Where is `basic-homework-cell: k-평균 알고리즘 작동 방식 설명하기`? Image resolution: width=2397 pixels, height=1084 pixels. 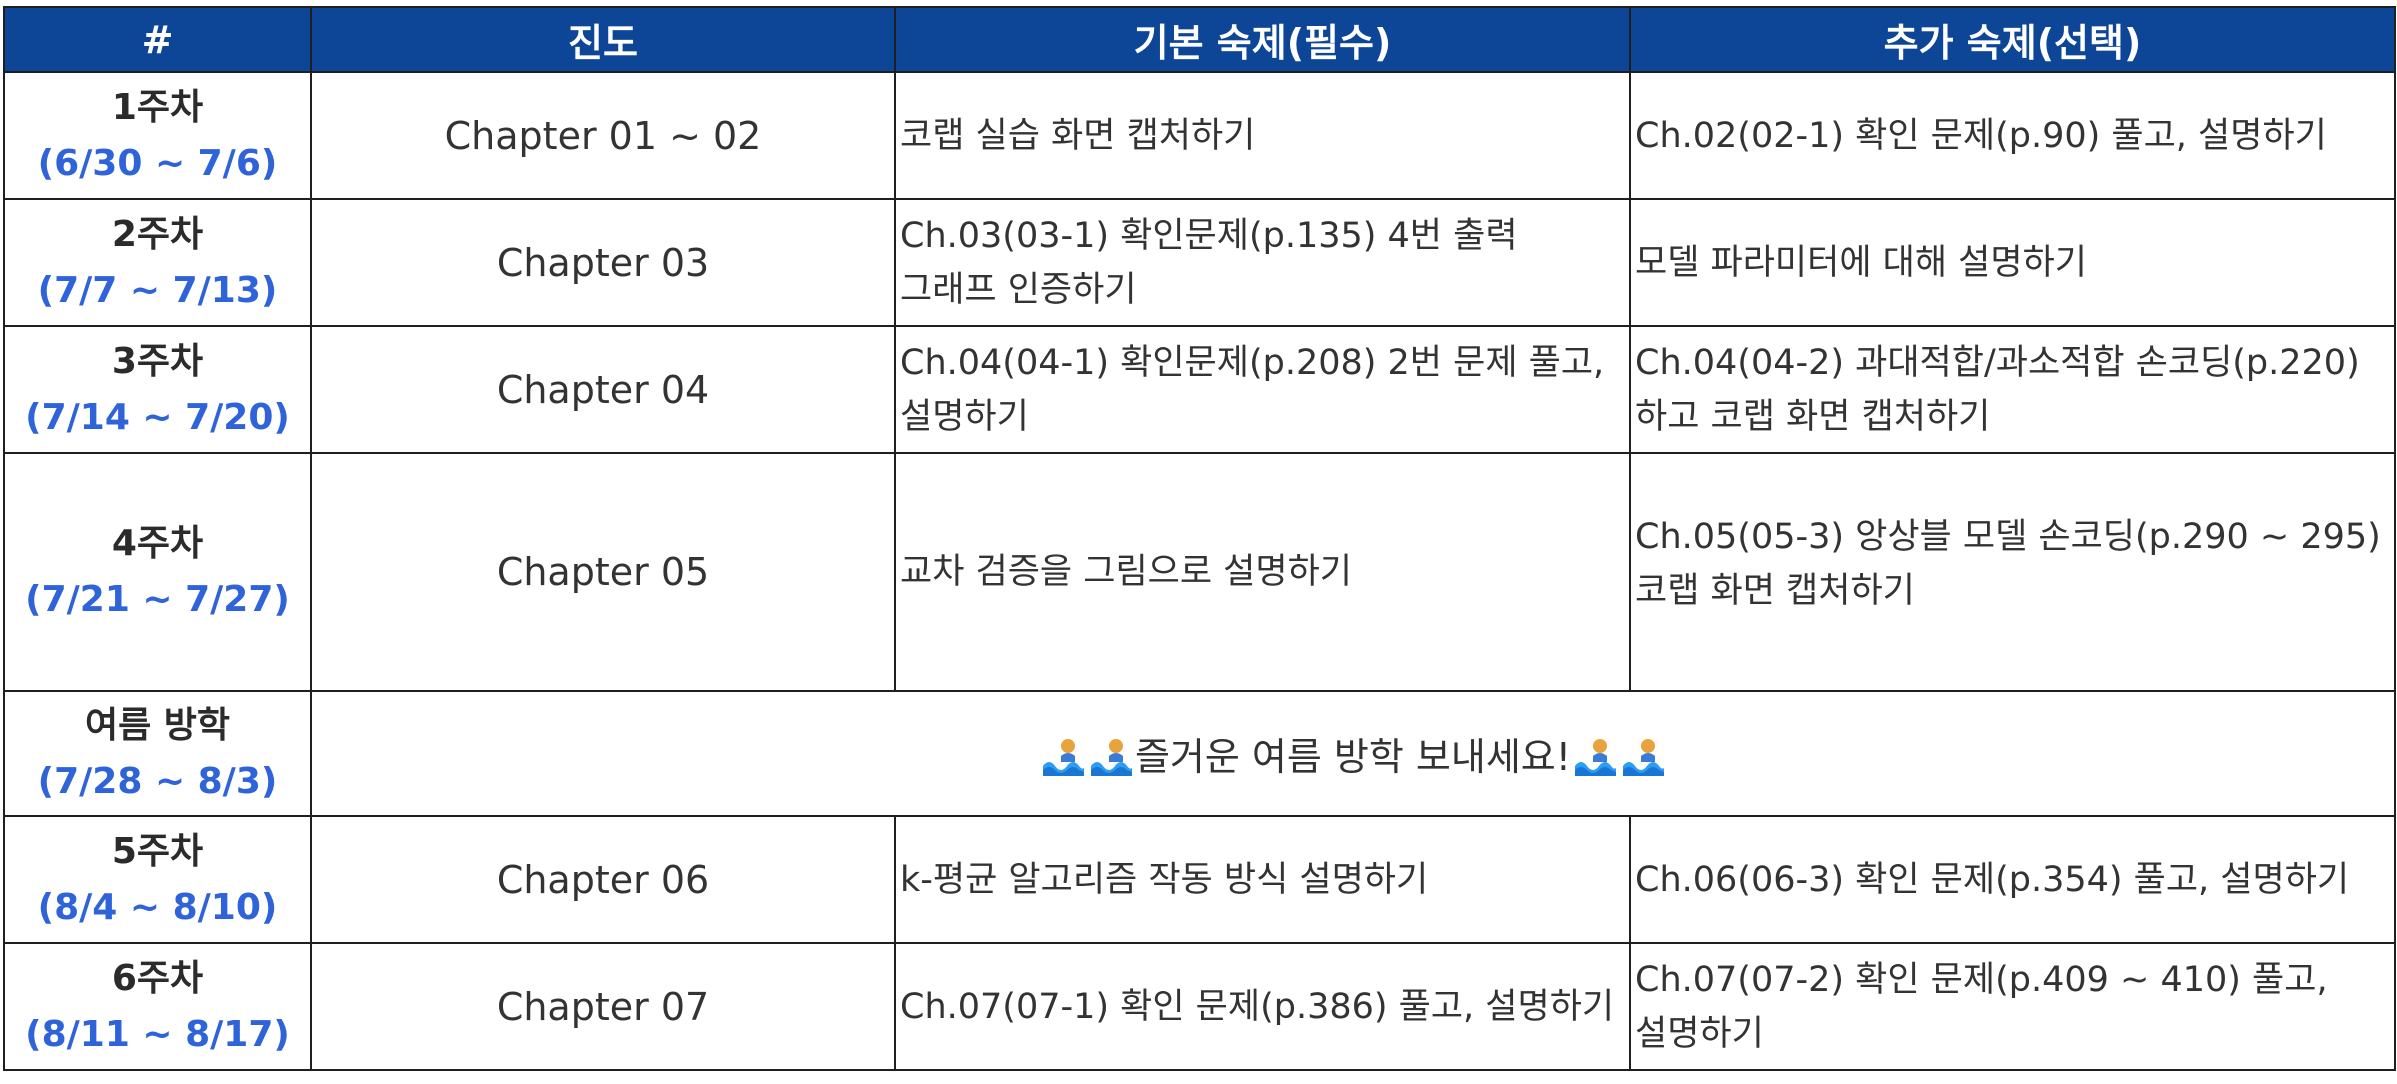
basic-homework-cell: k-평균 알고리즘 작동 방식 설명하기 is located at coordinates (1262, 879).